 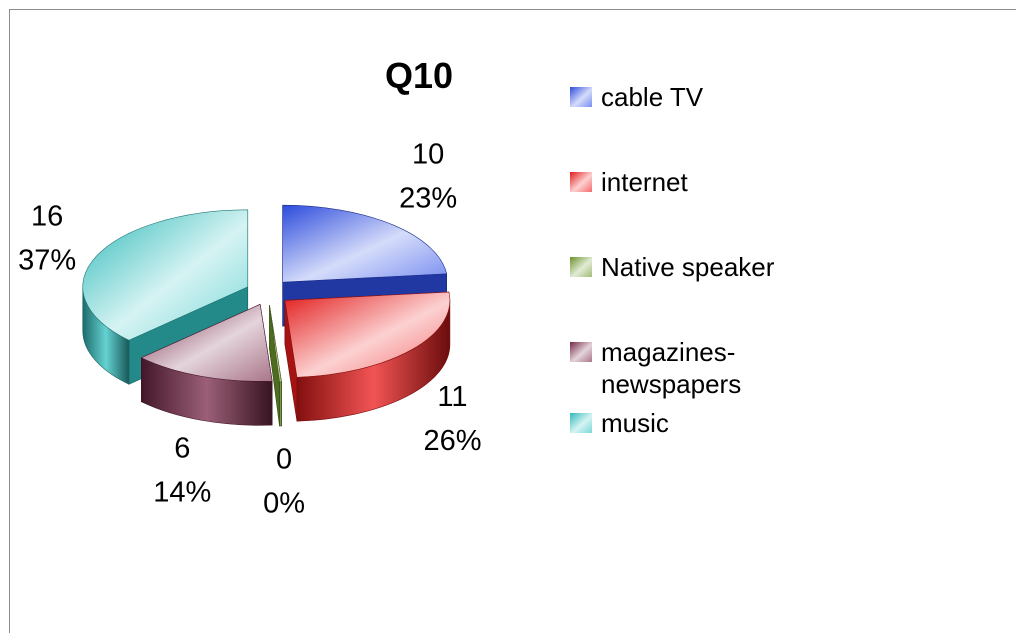 I want to click on legend-item-magazines-newspapers: magazines-newspapers, so click(x=655, y=368).